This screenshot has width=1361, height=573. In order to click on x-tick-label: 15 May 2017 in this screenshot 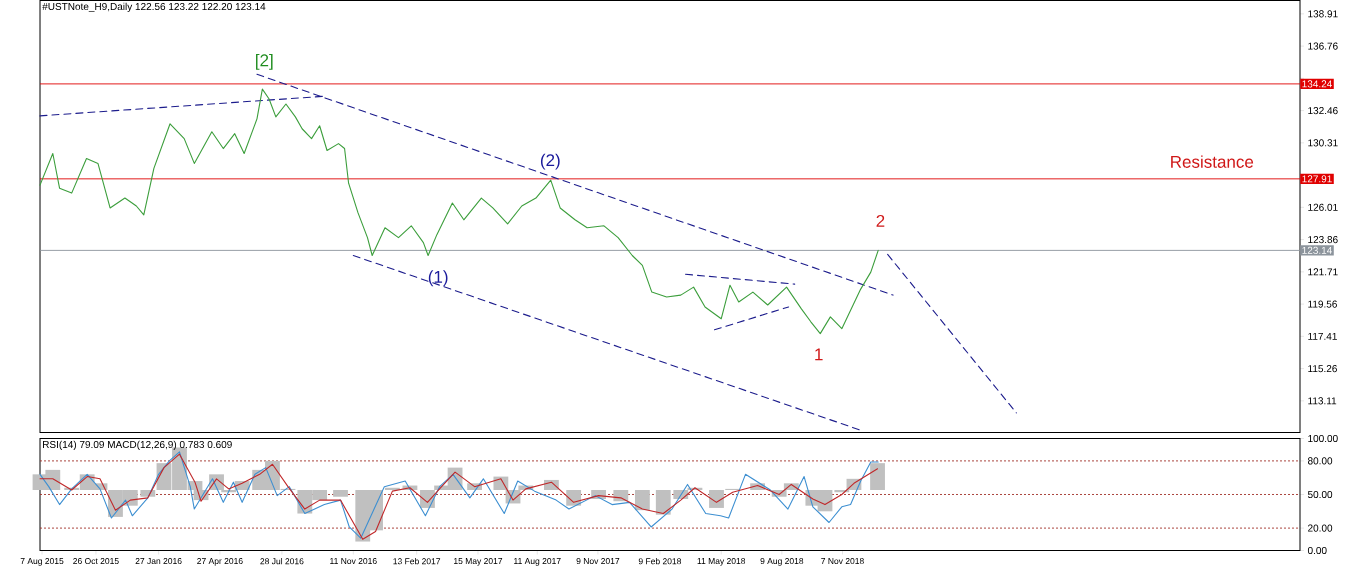, I will do `click(478, 562)`.